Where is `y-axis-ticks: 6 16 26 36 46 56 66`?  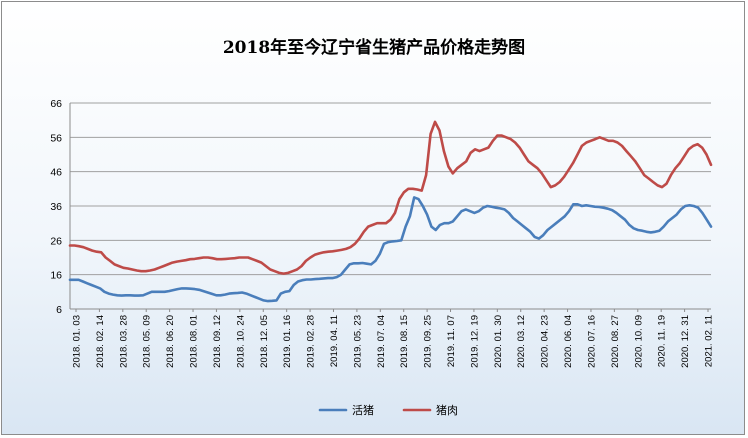 y-axis-ticks: 6 16 26 36 46 56 66 is located at coordinates (56, 207).